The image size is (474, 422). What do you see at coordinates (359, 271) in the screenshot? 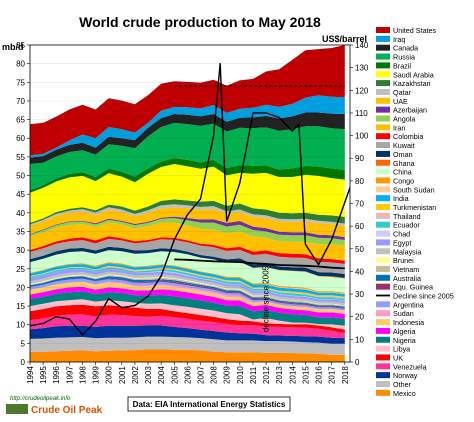
I see `right-tick-label: 40` at bounding box center [359, 271].